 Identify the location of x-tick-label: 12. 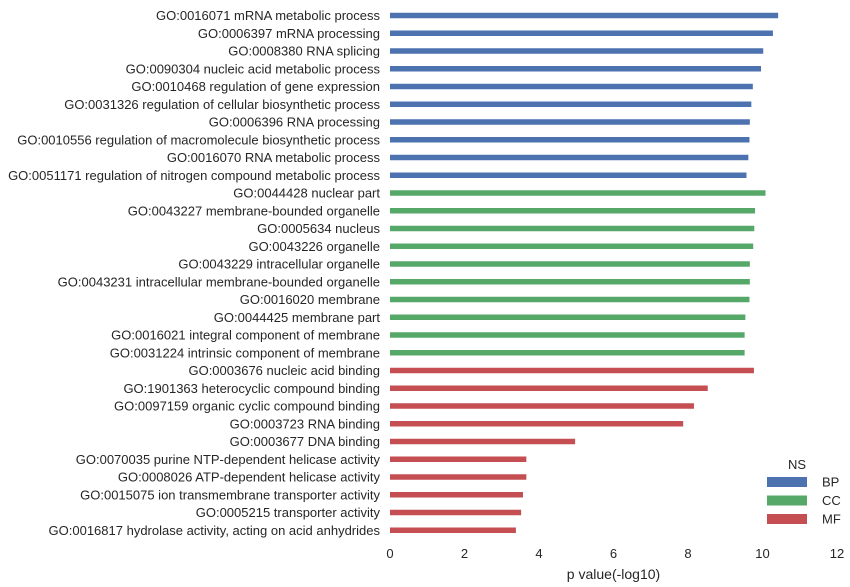
(837, 553).